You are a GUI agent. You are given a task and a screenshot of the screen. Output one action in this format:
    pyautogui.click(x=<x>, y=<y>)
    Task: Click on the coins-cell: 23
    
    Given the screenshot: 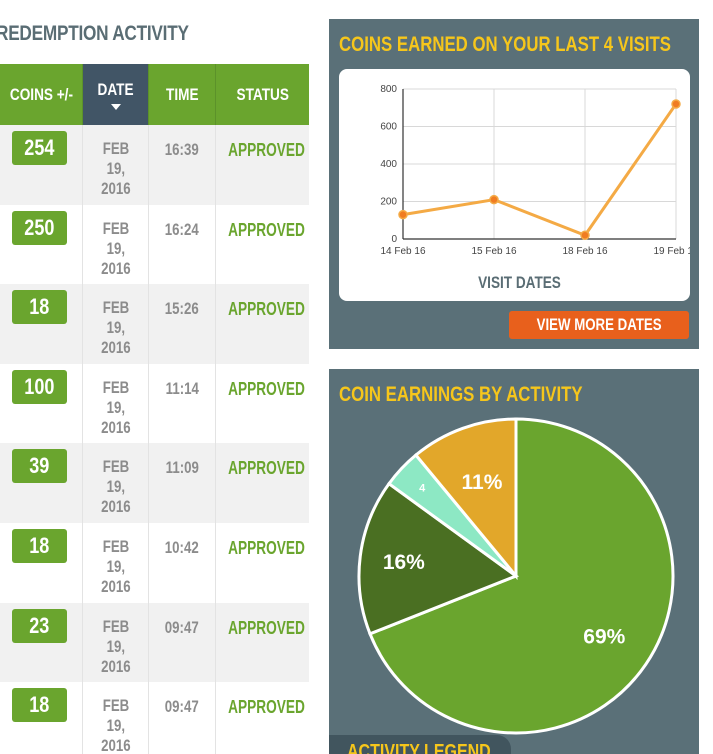 What is the action you would take?
    pyautogui.click(x=41, y=643)
    